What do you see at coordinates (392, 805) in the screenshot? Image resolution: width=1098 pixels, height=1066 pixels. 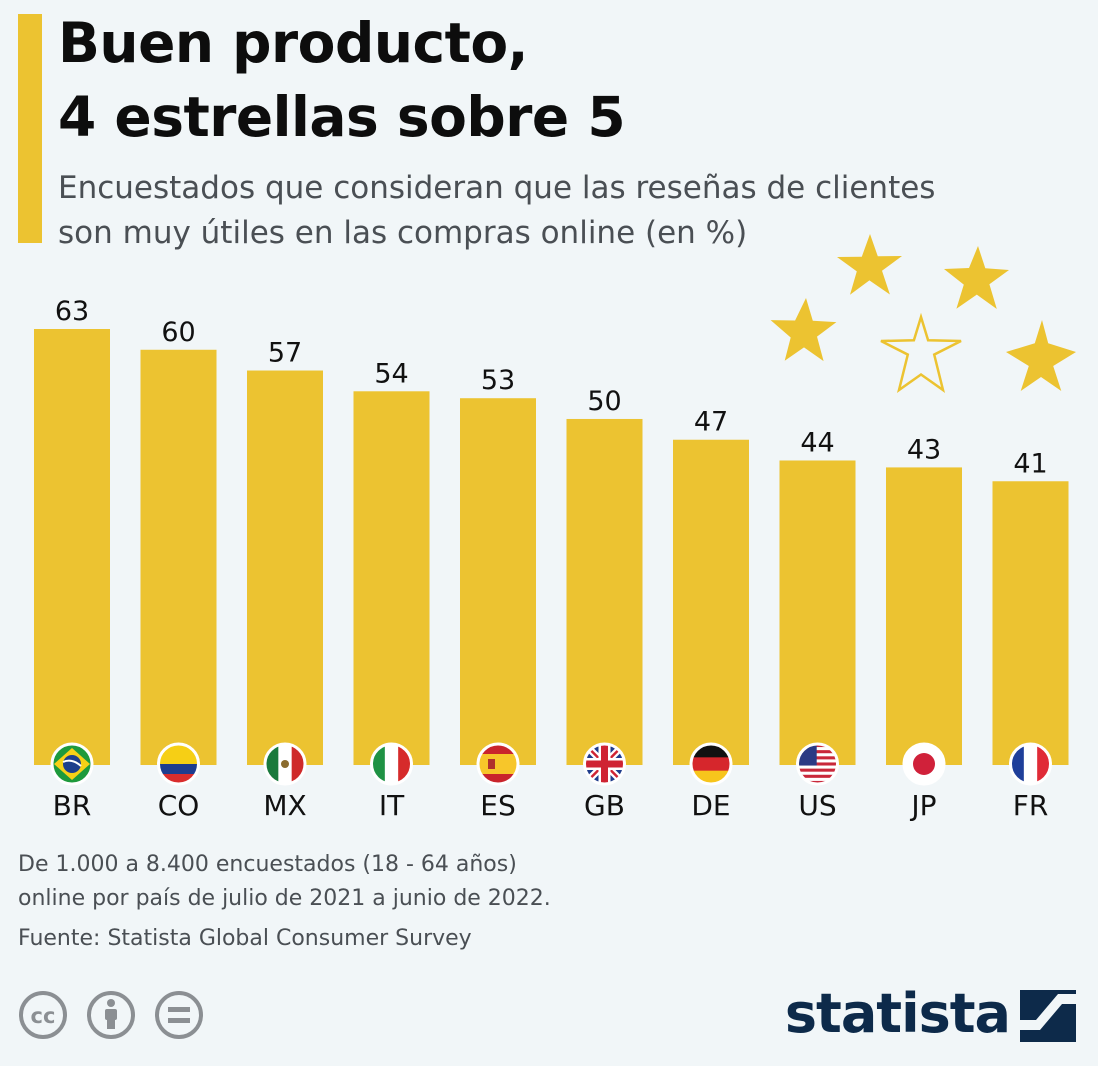 I see `category-label-IT: IT` at bounding box center [392, 805].